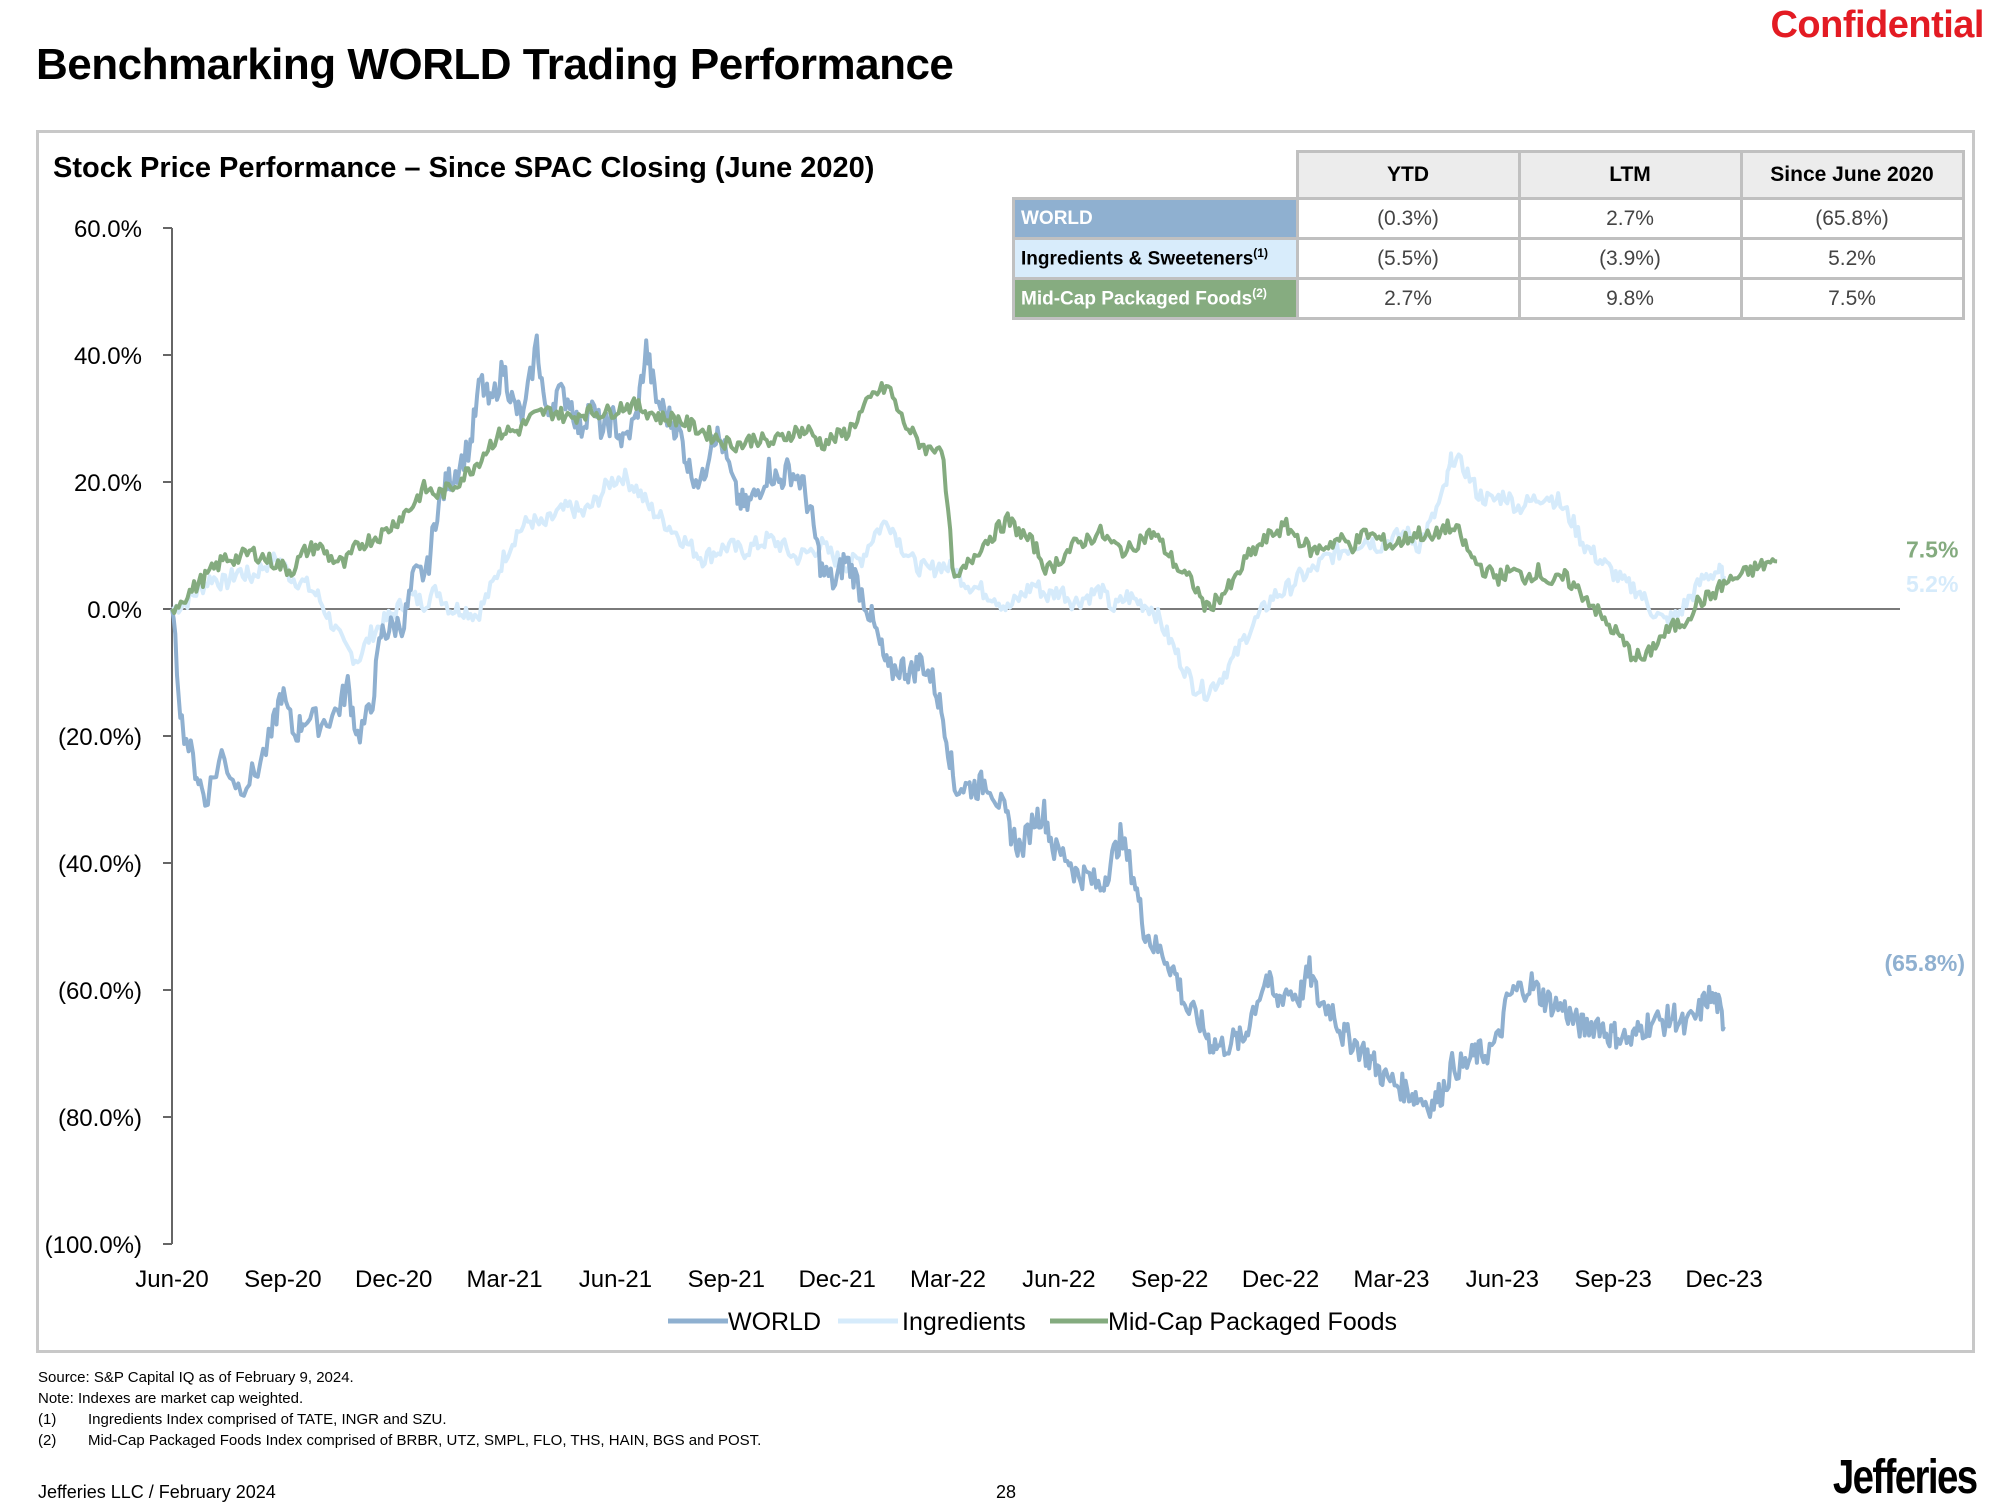  Describe the element at coordinates (1169, 1279) in the screenshot. I see `x-tick-label: Sep-22` at that location.